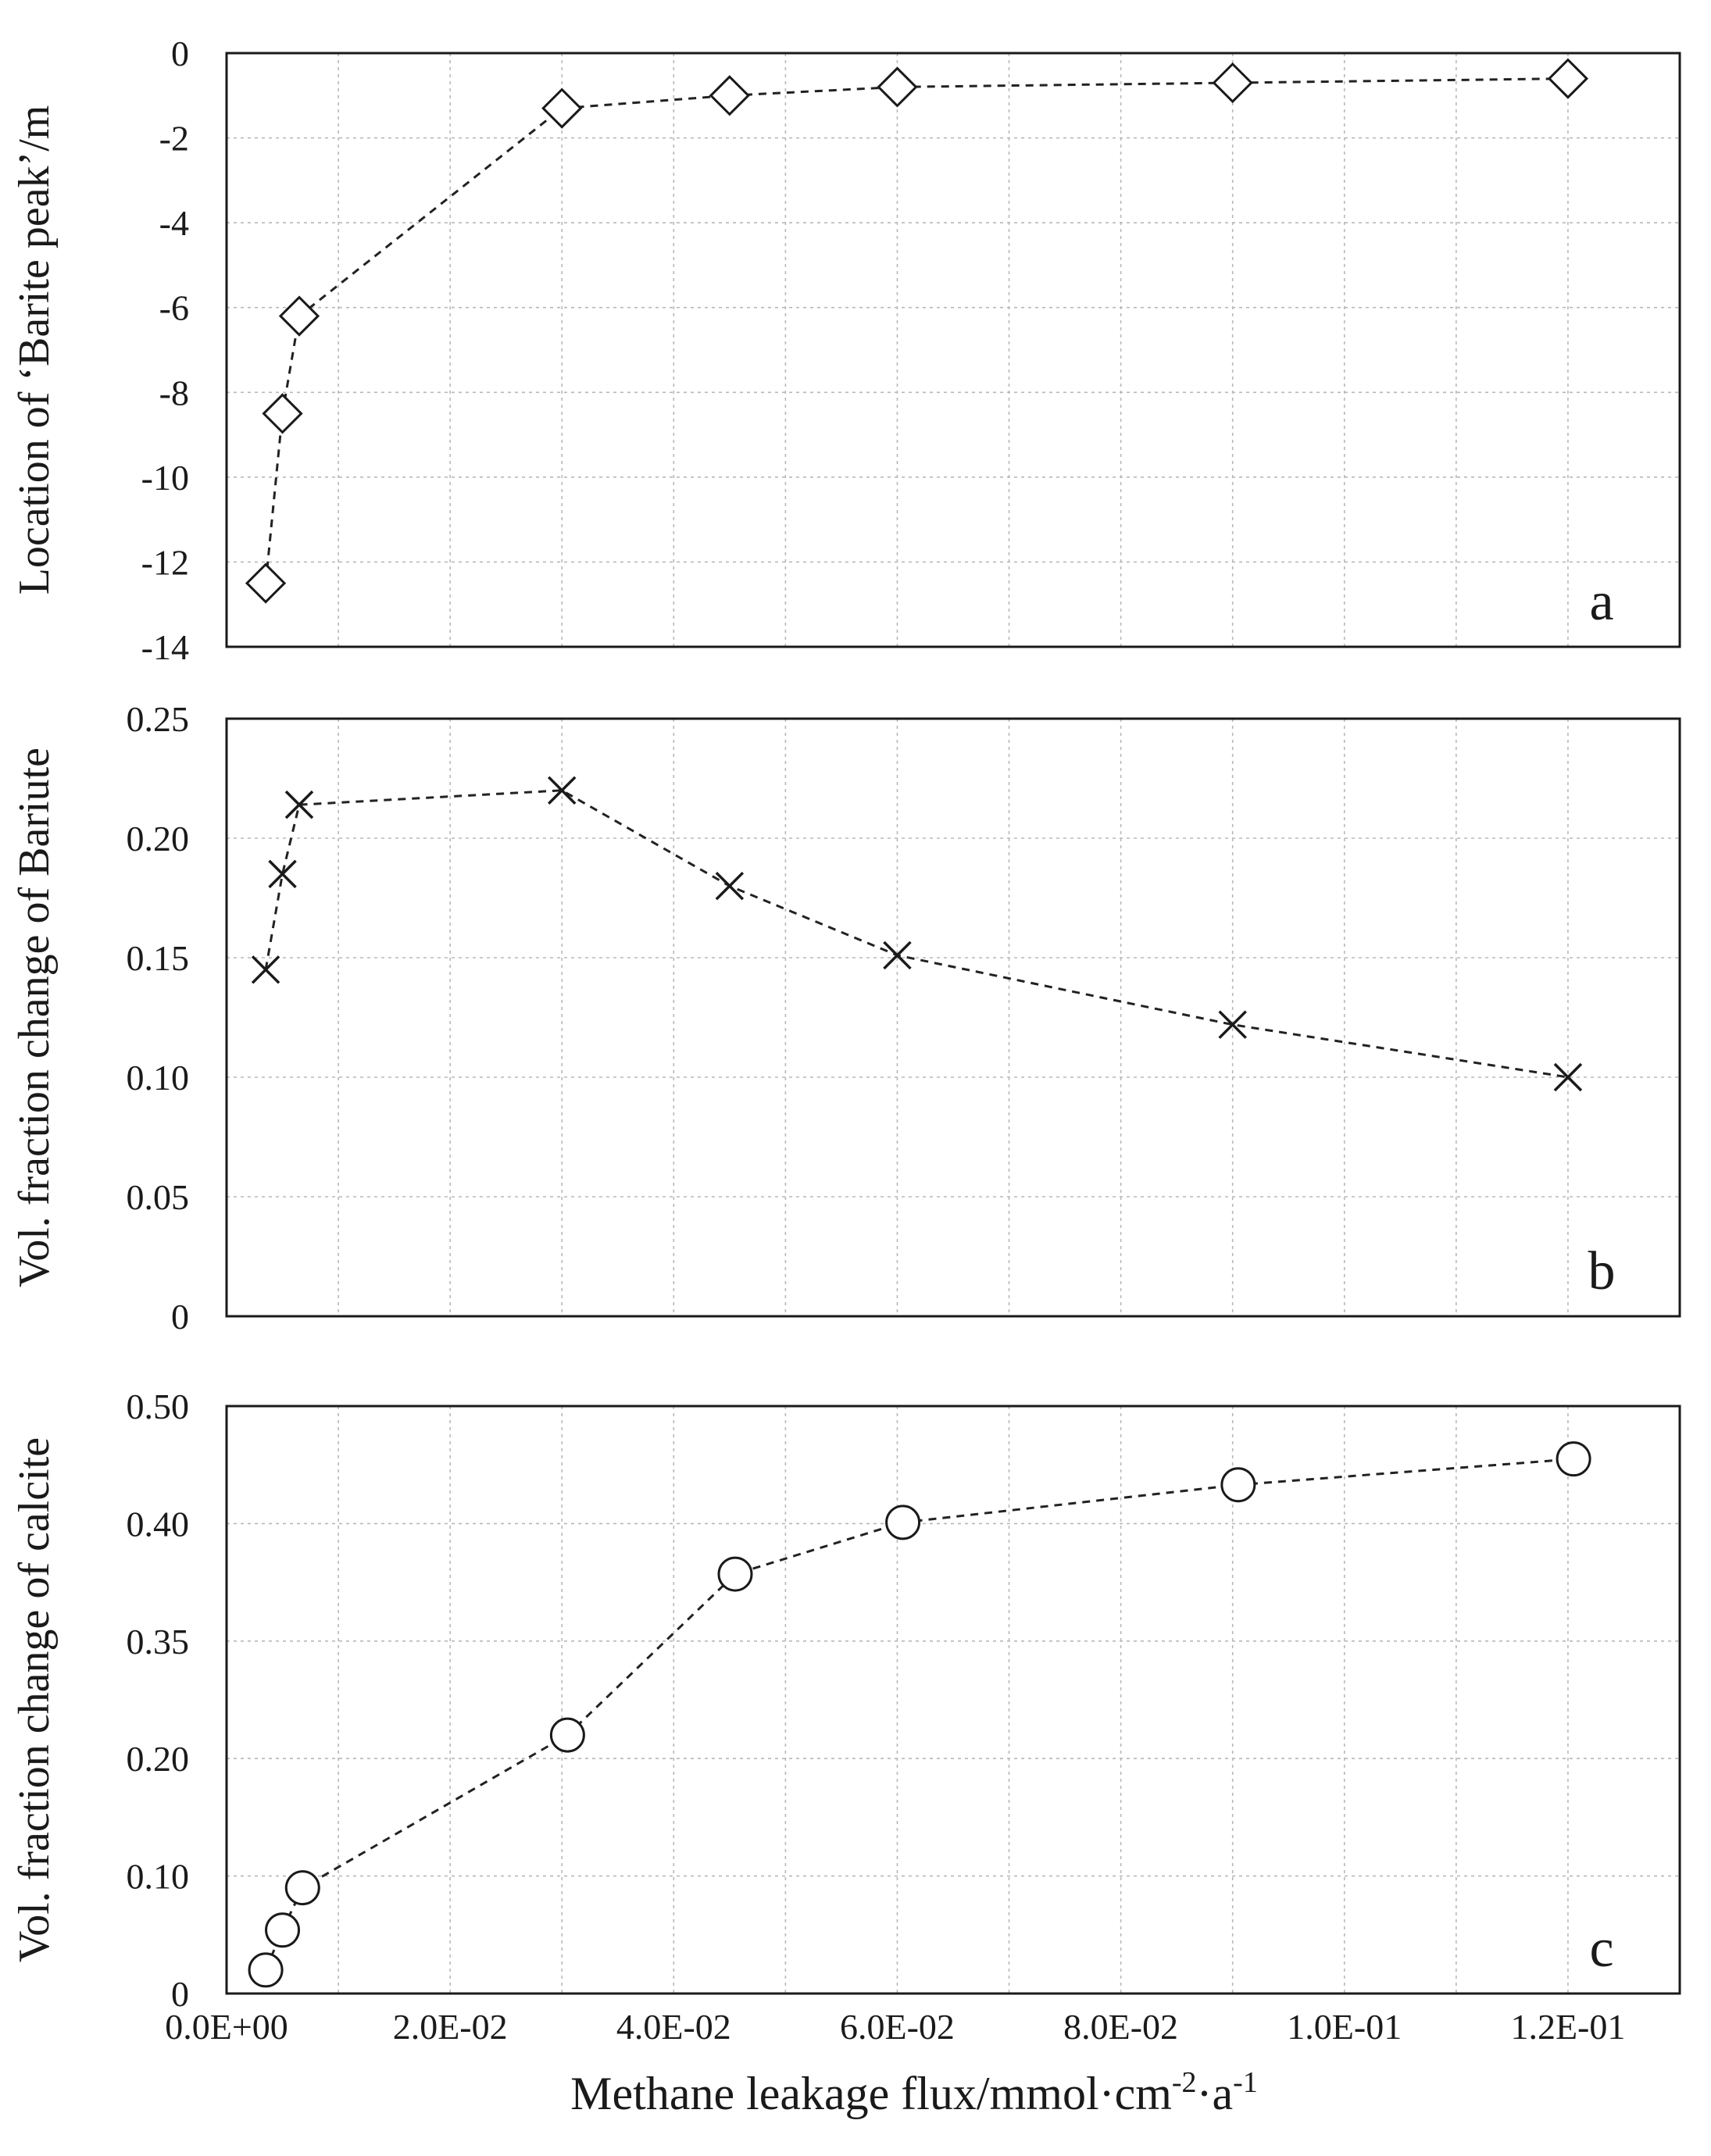 The width and height of the screenshot is (1711, 2156). Describe the element at coordinates (871, 2093) in the screenshot. I see `x-axis-label-main: Methane leakage flux/mmol·cm` at that location.